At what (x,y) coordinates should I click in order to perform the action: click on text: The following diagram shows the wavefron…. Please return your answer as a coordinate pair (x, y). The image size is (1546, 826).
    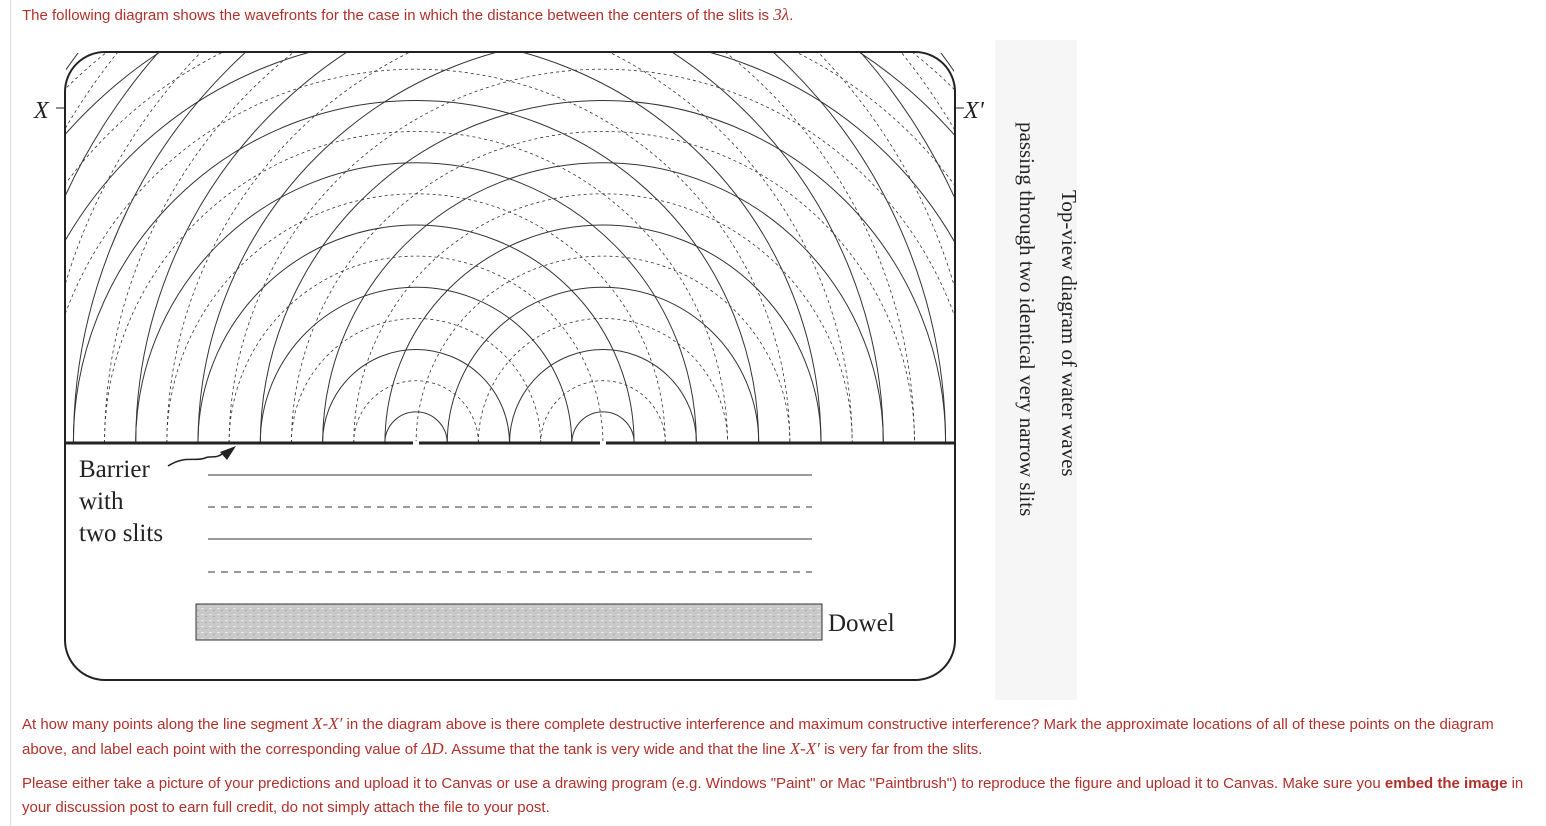
    Looking at the image, I should click on (398, 15).